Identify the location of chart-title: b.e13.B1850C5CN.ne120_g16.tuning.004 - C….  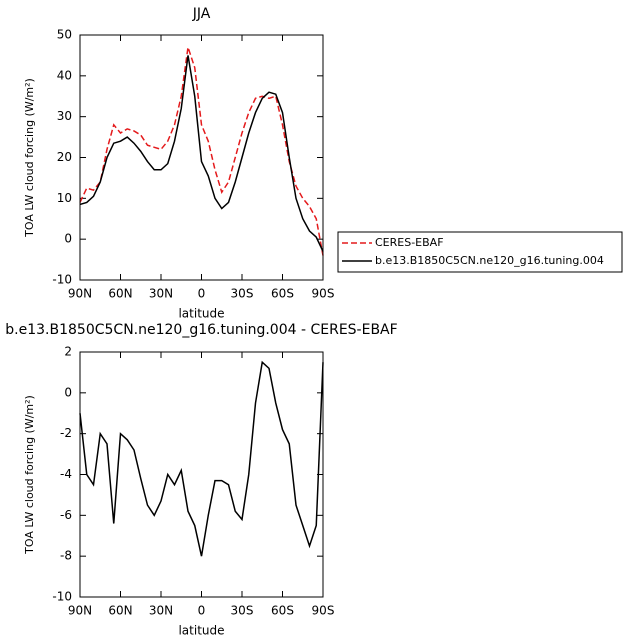
(201, 330).